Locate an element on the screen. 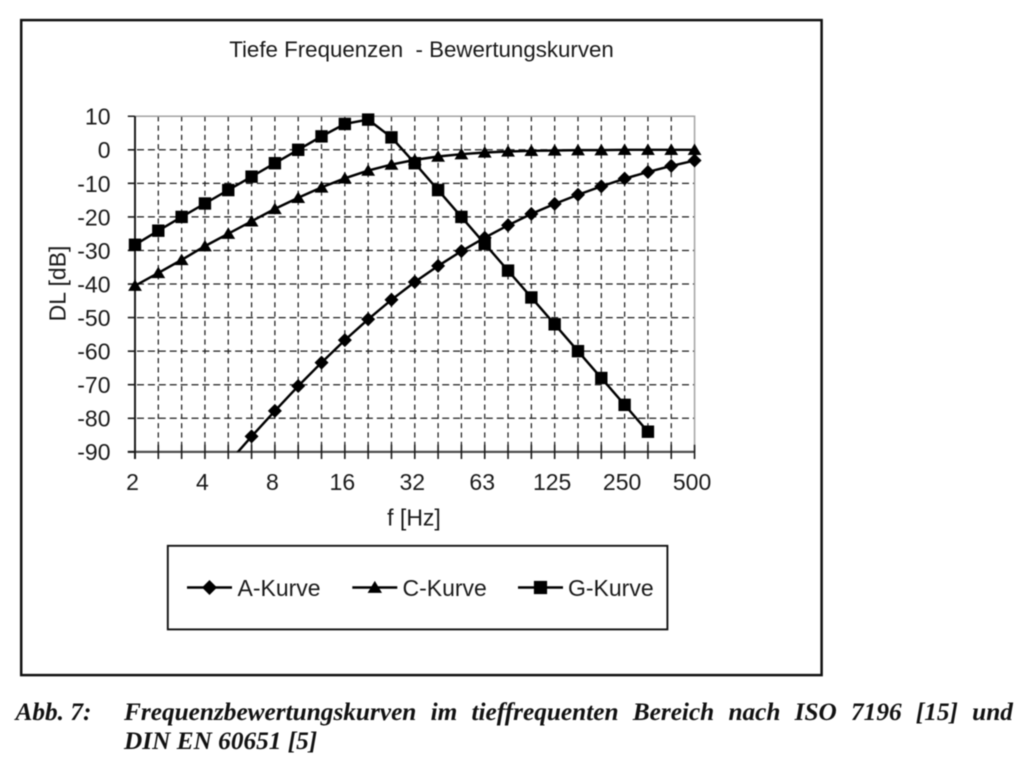 The width and height of the screenshot is (1024, 778). svg-text: 16 is located at coordinates (343, 482).